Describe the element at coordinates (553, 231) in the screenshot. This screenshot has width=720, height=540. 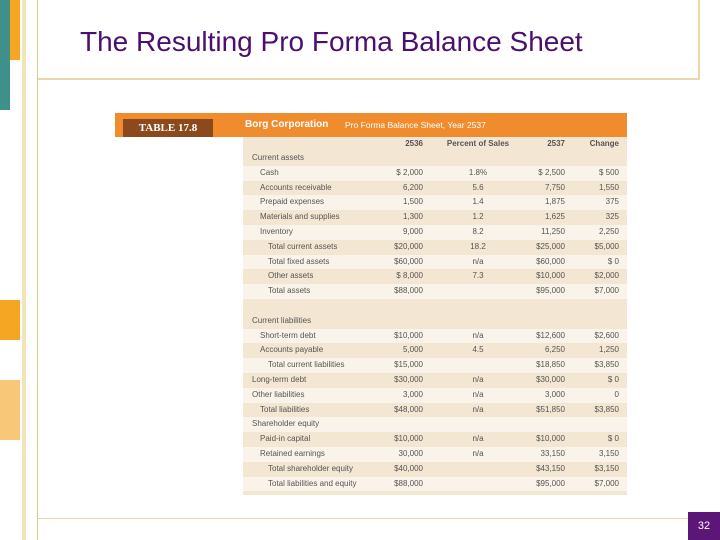
I see `cell: 11,250` at that location.